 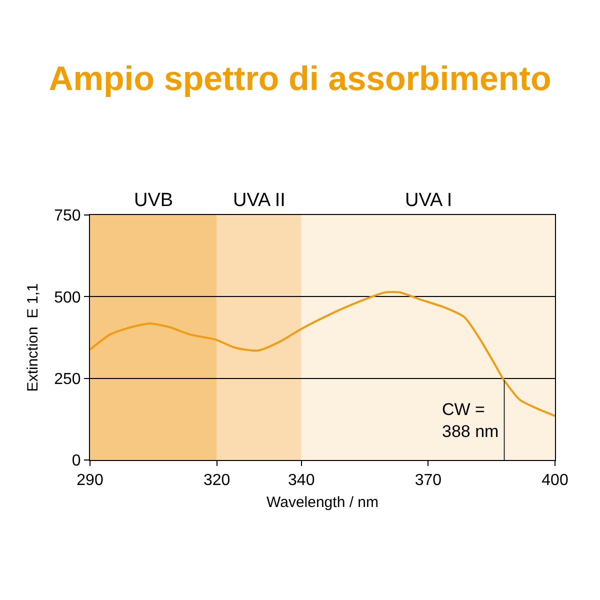 What do you see at coordinates (259, 200) in the screenshot?
I see `band-label: UVA II` at bounding box center [259, 200].